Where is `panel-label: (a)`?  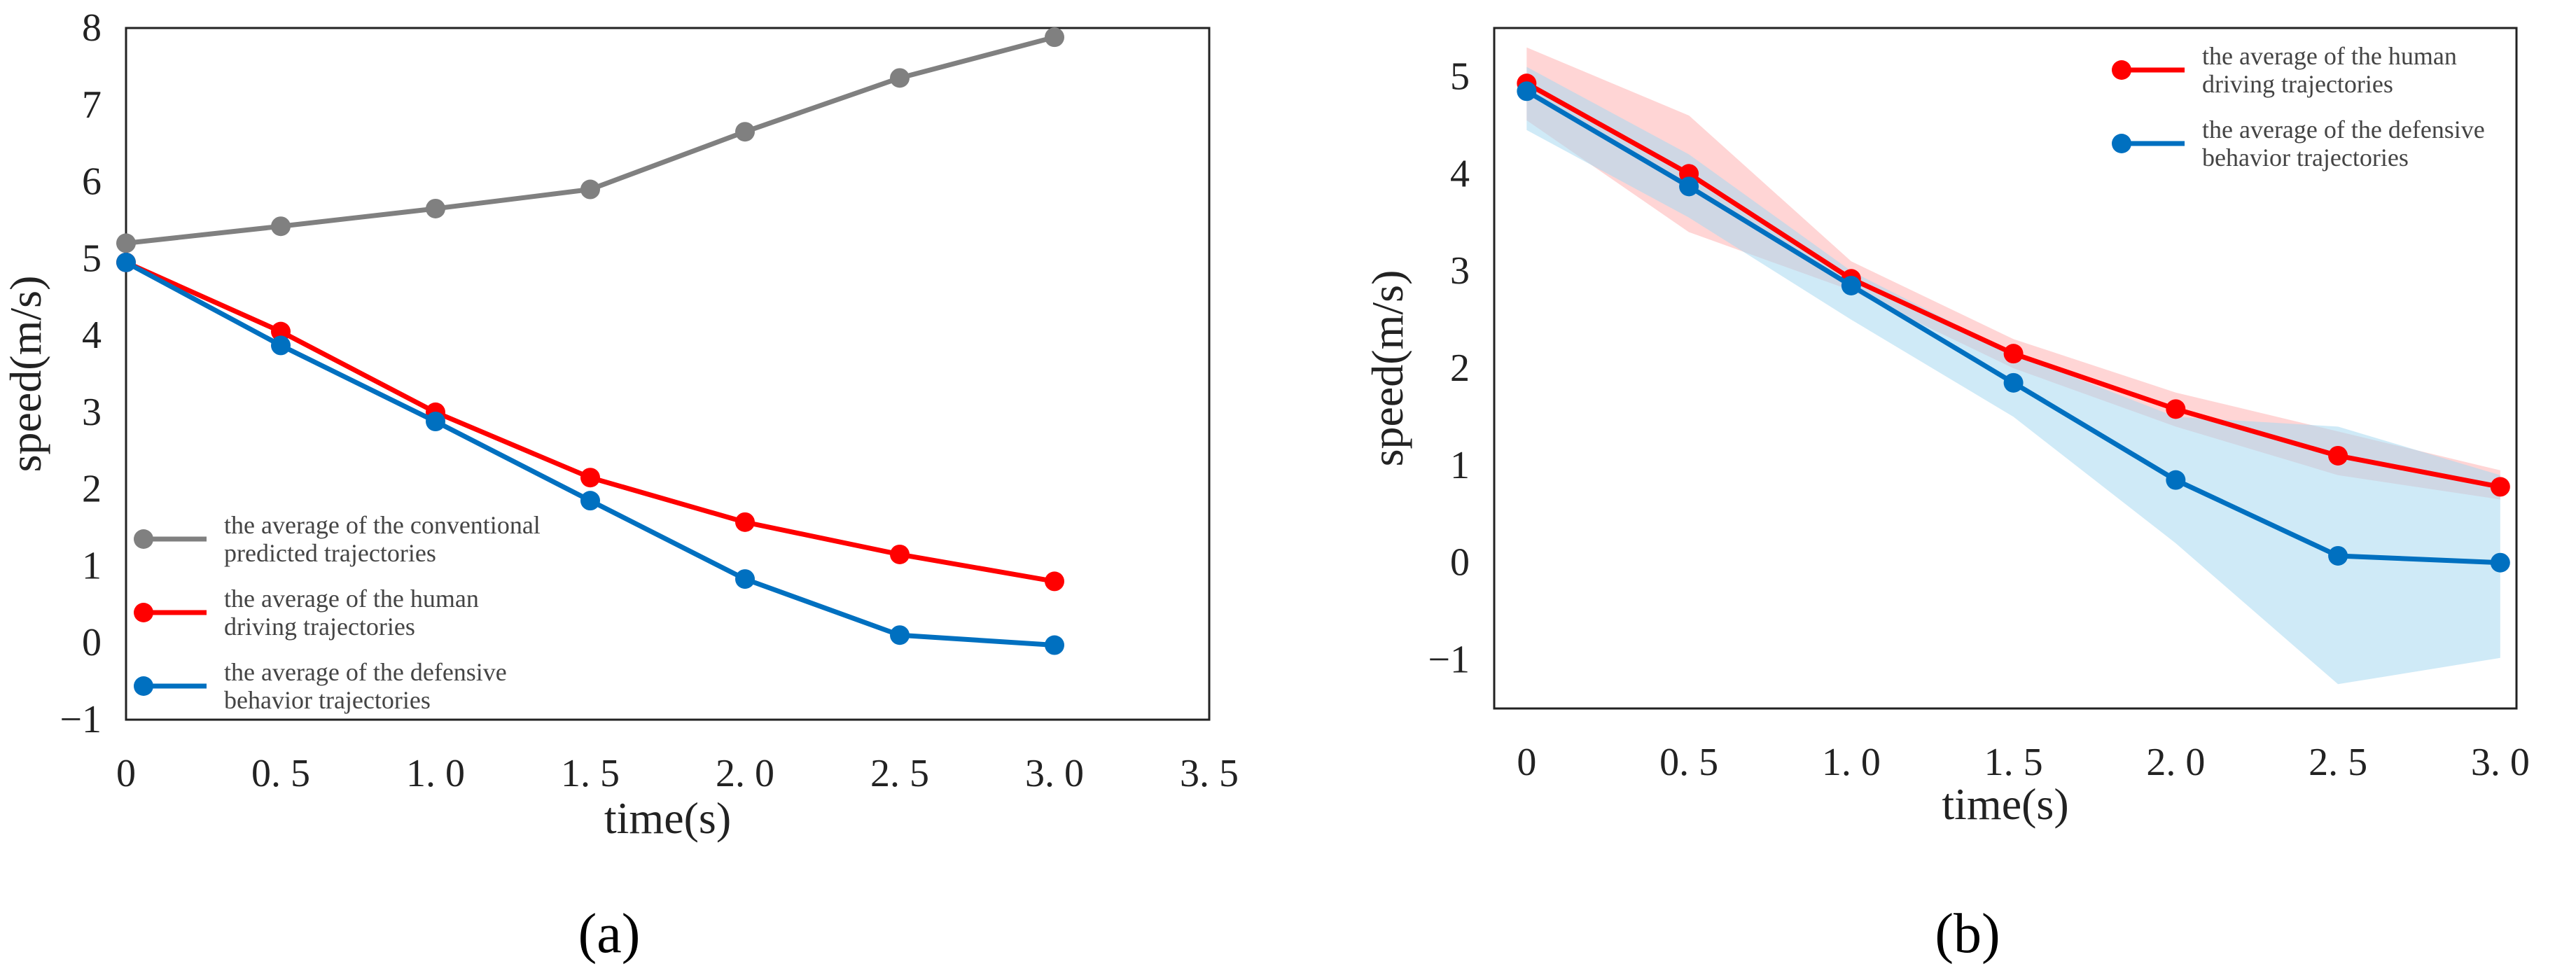 panel-label: (a) is located at coordinates (609, 934).